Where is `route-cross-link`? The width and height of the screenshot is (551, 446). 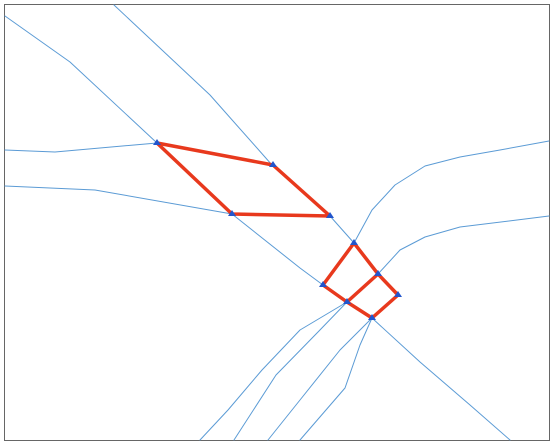 route-cross-link is located at coordinates (362, 288).